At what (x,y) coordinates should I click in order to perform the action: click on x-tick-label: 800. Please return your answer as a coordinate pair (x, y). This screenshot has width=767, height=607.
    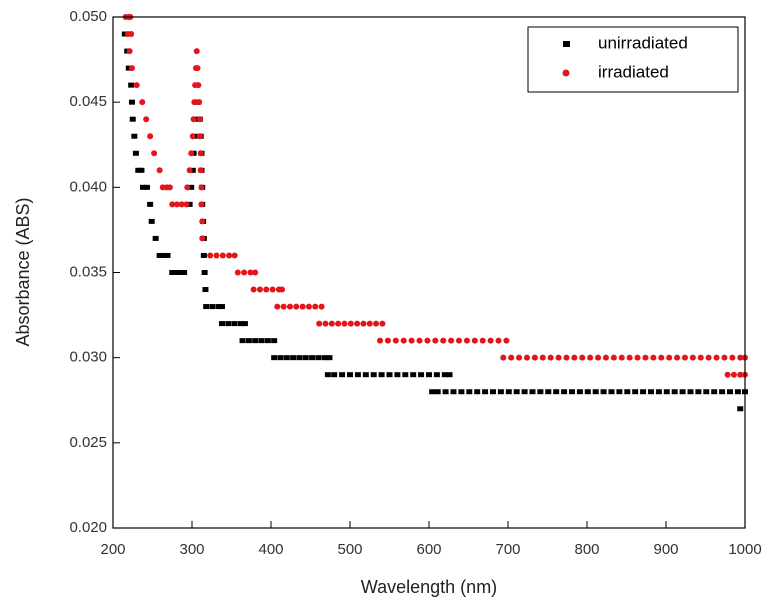
    Looking at the image, I should click on (586, 549).